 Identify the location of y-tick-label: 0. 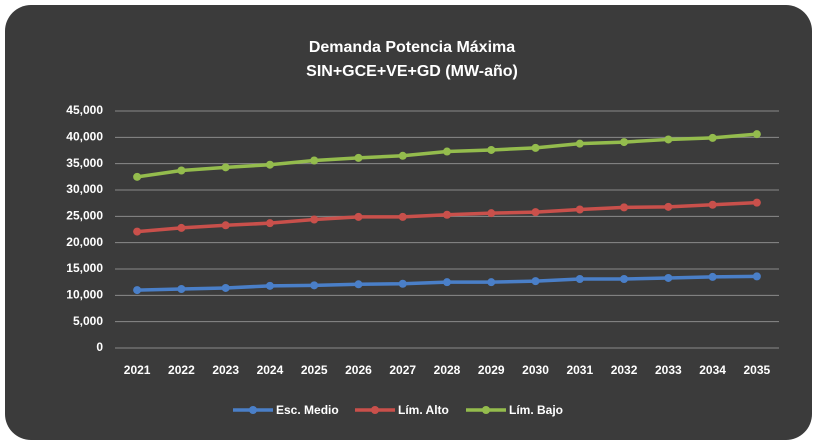
(99, 347).